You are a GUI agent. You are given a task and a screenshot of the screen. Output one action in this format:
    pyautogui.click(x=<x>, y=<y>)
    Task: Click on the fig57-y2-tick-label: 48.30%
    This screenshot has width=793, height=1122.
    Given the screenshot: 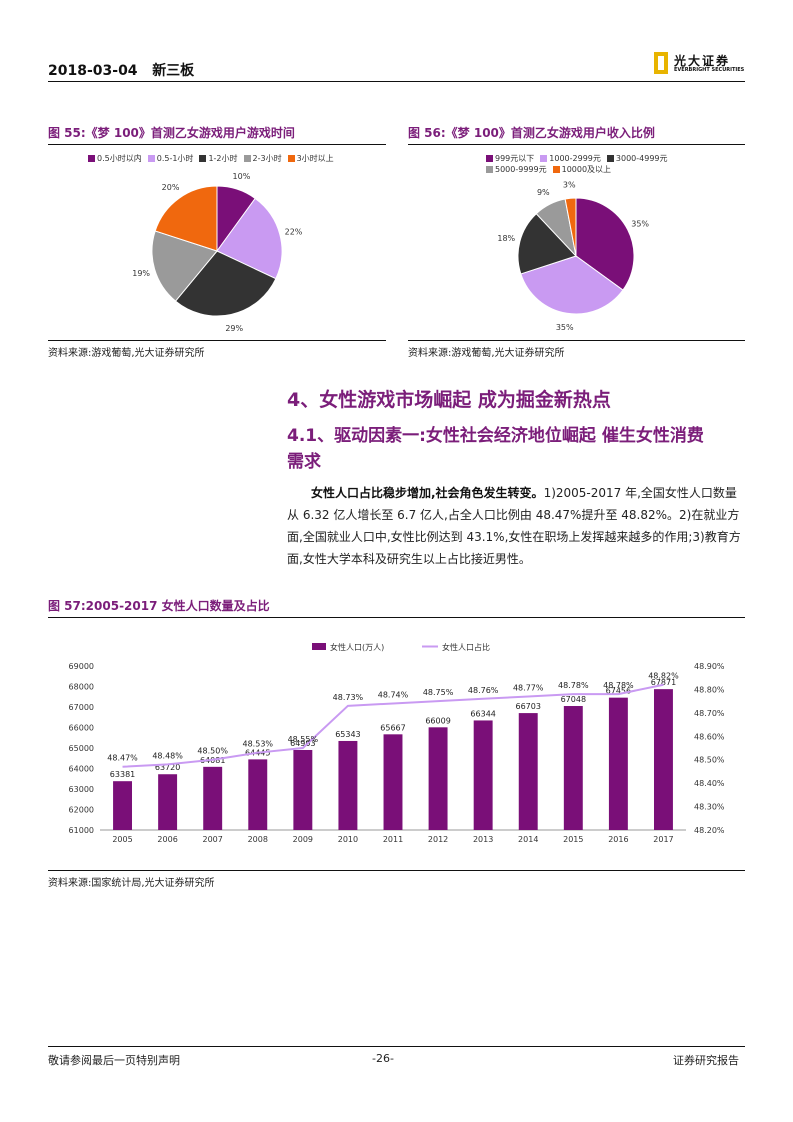 What is the action you would take?
    pyautogui.click(x=709, y=807)
    